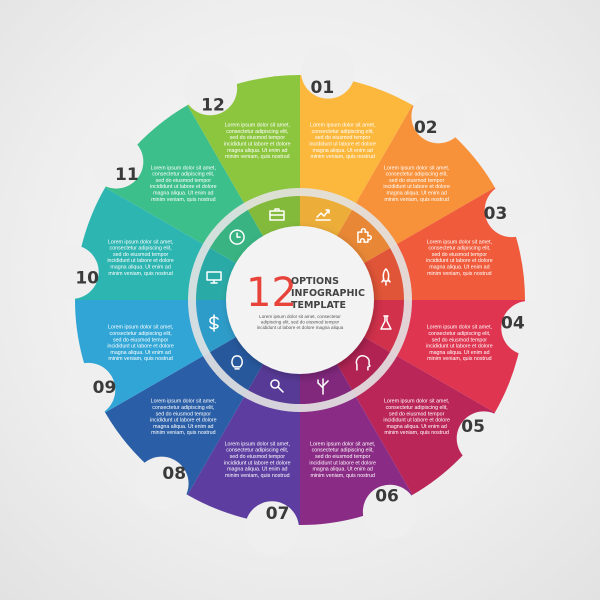  I want to click on flask-icon, so click(386, 322).